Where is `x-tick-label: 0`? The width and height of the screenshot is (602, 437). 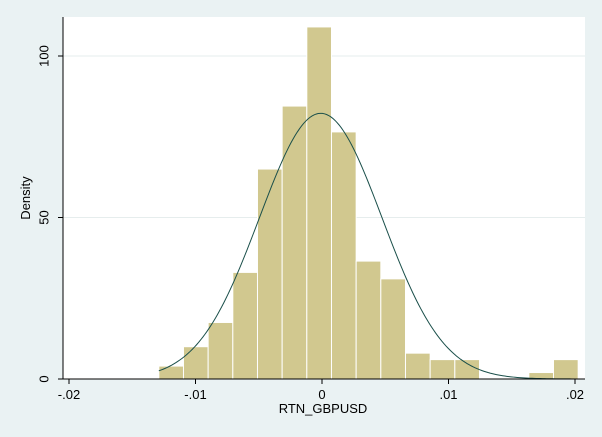
x-tick-label: 0 is located at coordinates (321, 394).